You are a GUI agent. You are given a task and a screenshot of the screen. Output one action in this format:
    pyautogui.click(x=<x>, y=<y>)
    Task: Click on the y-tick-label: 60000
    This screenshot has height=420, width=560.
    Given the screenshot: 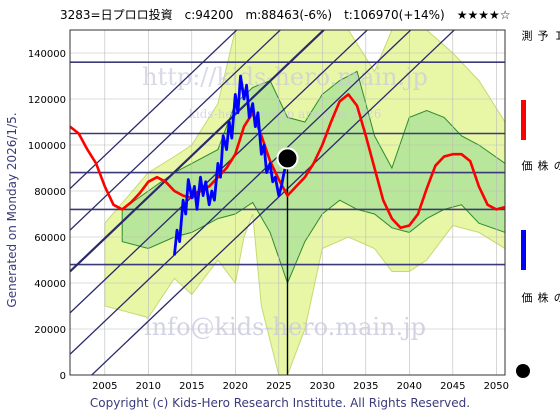 What is the action you would take?
    pyautogui.click(x=50, y=238)
    